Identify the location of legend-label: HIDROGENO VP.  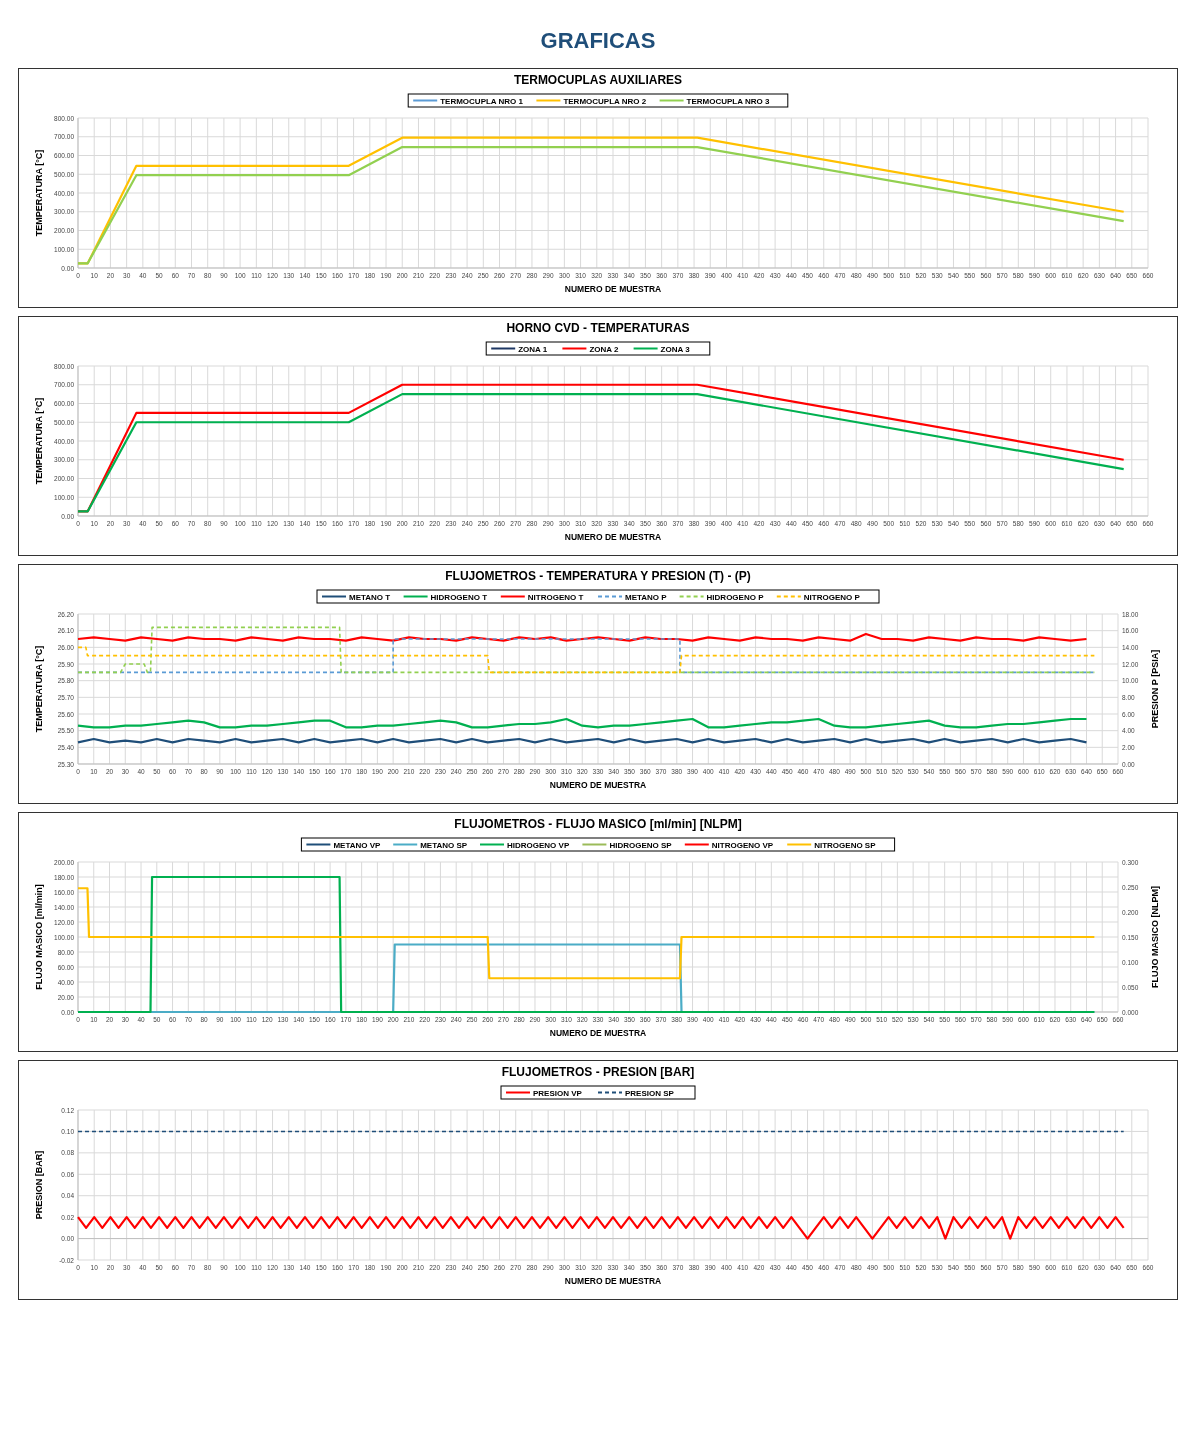
(538, 845).